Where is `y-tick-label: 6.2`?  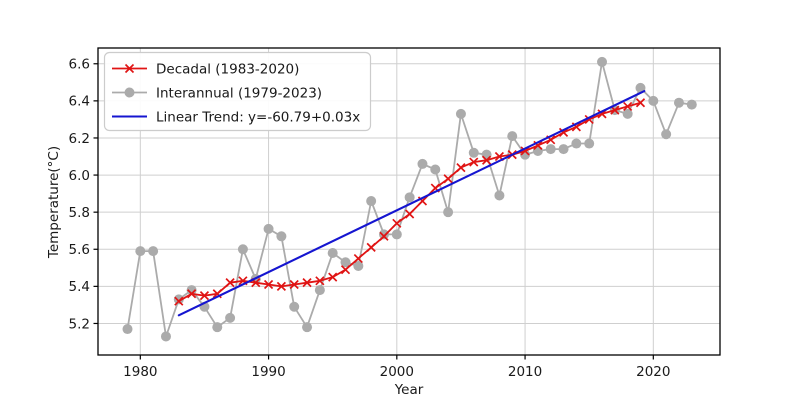
y-tick-label: 6.2 is located at coordinates (79, 139).